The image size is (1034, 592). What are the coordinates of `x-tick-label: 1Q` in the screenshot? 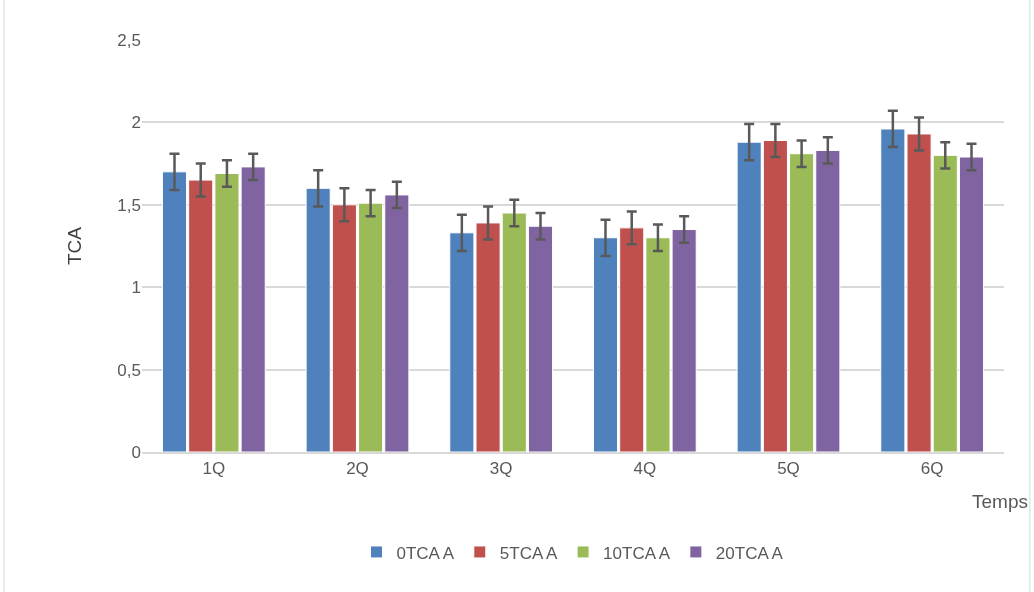 It's located at (214, 469).